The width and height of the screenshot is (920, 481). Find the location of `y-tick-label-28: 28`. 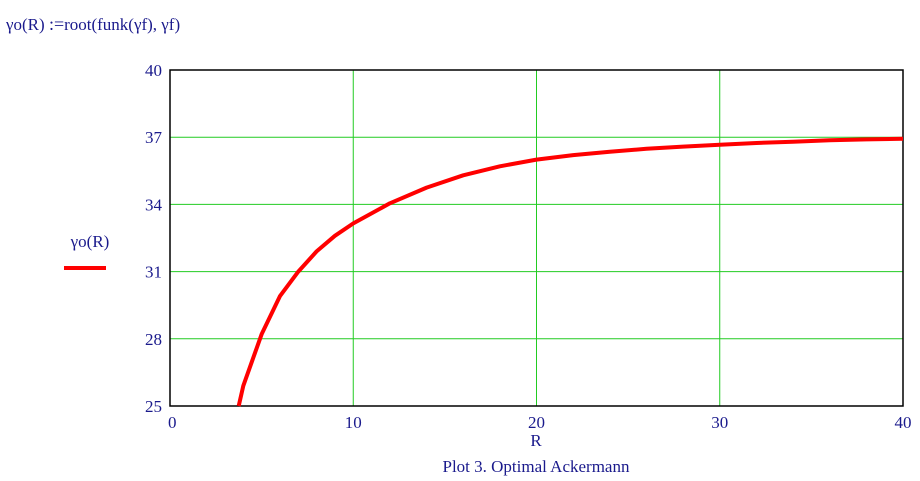

y-tick-label-28: 28 is located at coordinates (153, 339).